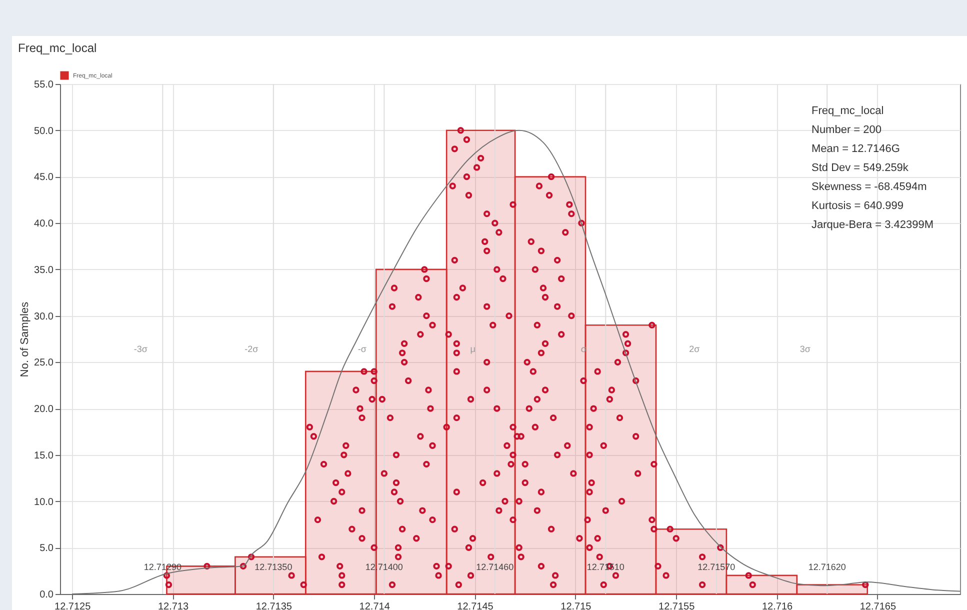 This screenshot has height=610, width=967. What do you see at coordinates (873, 225) in the screenshot?
I see `annotation: Jarque-Bera = 3.42399M` at bounding box center [873, 225].